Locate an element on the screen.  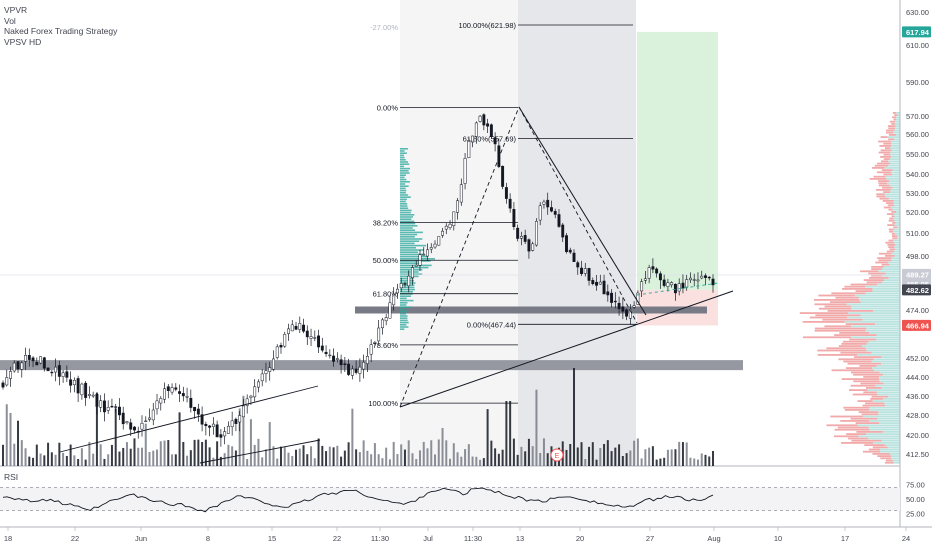
time-tick-label: Aug is located at coordinates (713, 538).